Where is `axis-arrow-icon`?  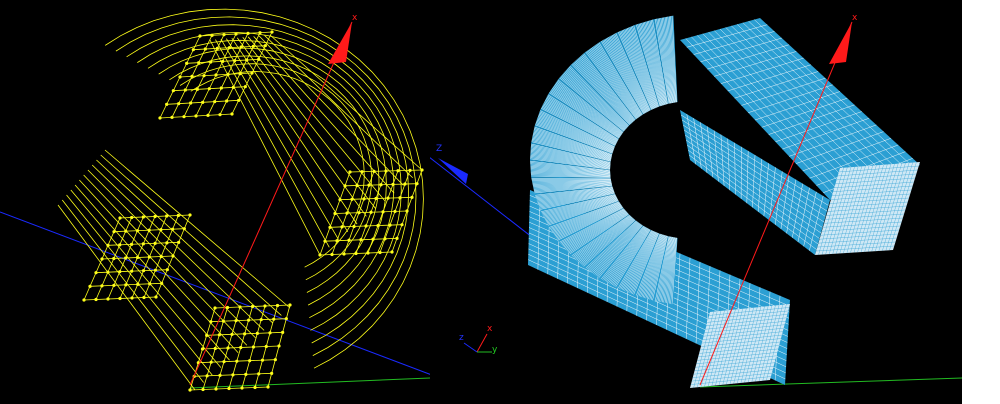
axis-arrow-icon is located at coordinates (840, 43).